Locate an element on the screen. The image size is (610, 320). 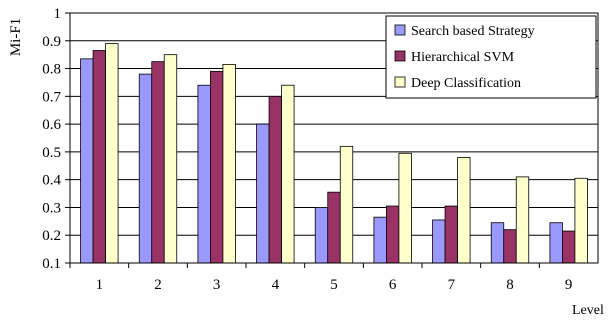
y-tick-label: 0.9 is located at coordinates (51, 42).